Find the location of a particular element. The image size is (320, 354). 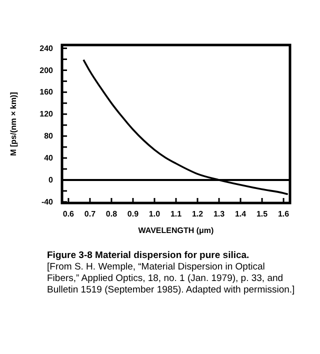

x-tick-label: 1.1 is located at coordinates (176, 214).